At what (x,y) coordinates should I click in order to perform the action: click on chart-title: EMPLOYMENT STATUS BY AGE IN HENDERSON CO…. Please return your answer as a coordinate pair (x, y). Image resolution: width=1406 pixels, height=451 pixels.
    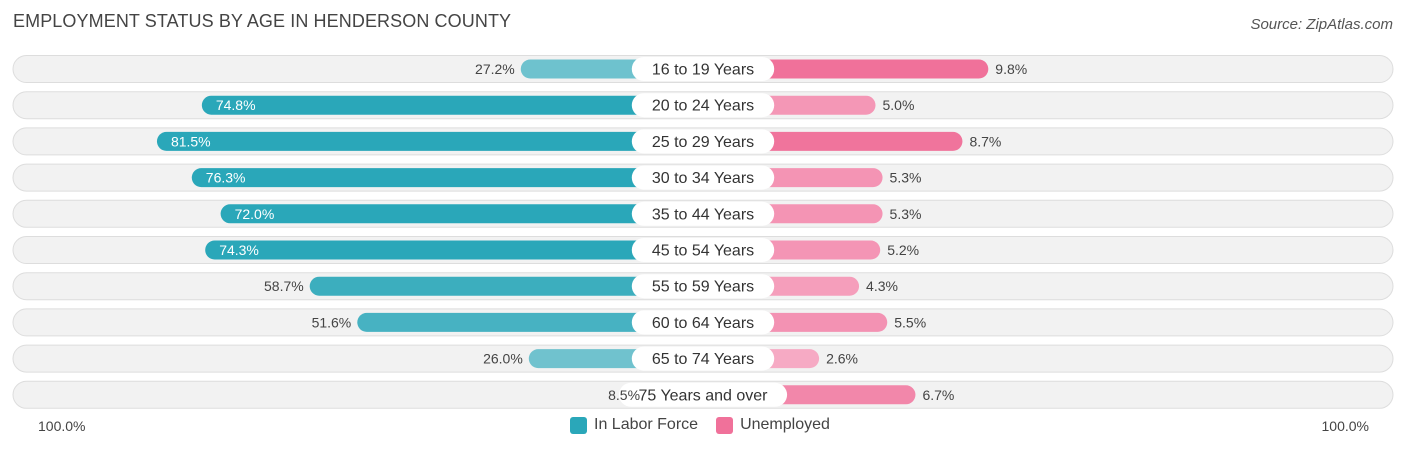
    Looking at the image, I should click on (262, 21).